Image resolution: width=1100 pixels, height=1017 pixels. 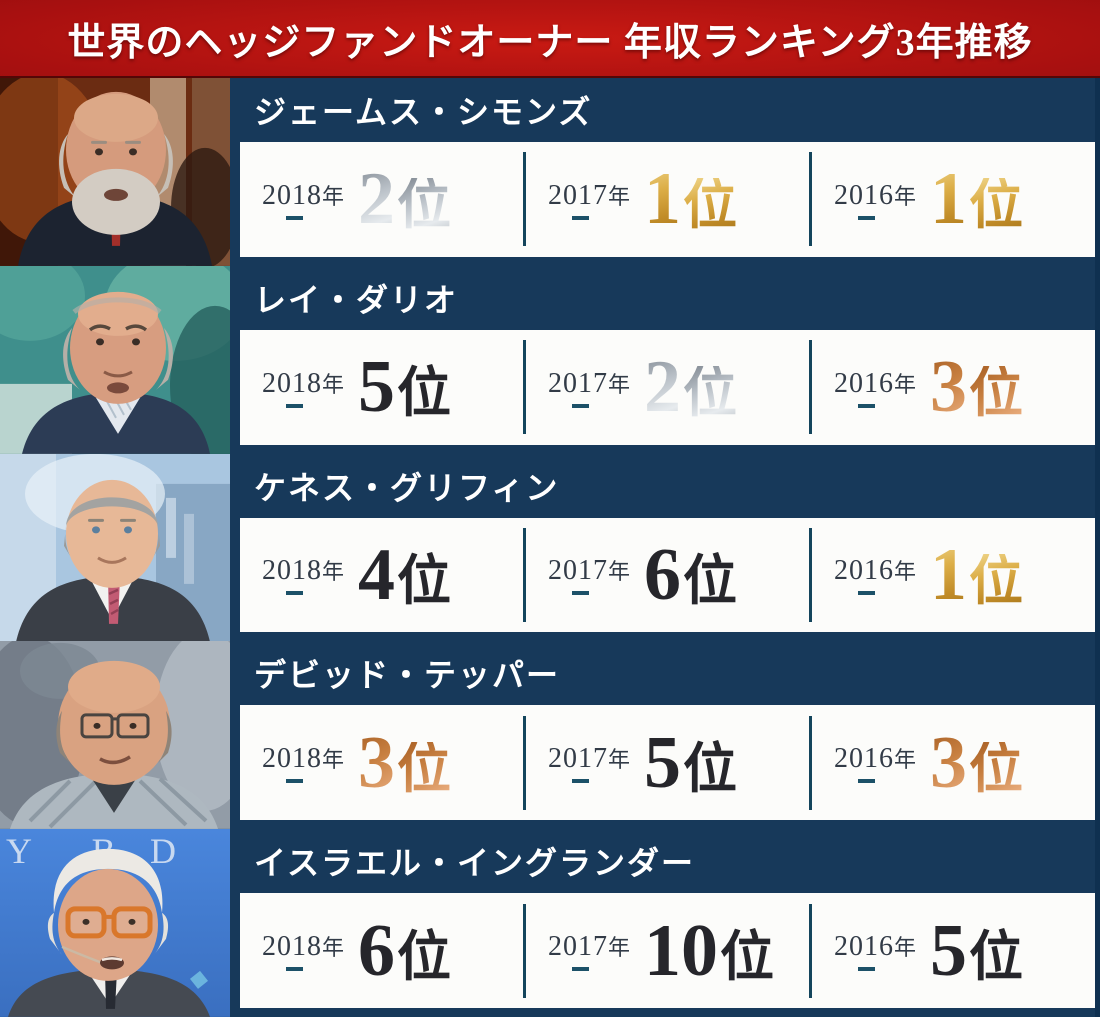 What do you see at coordinates (115, 172) in the screenshot?
I see `portrait-james-simons` at bounding box center [115, 172].